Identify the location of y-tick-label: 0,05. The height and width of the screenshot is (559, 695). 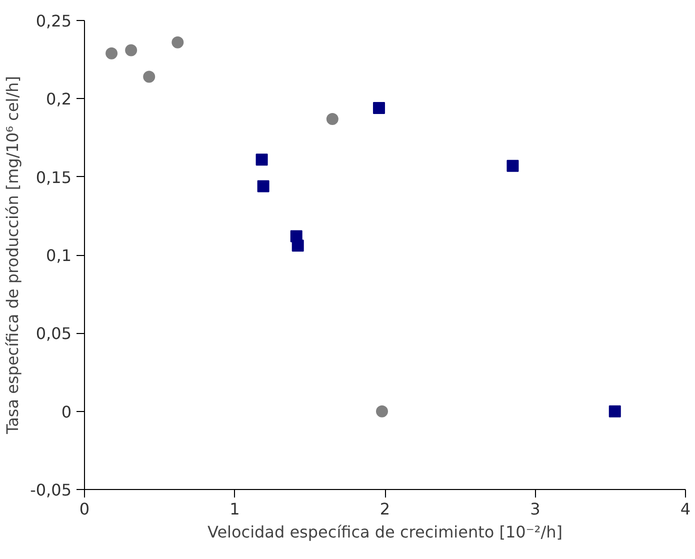
(54, 334).